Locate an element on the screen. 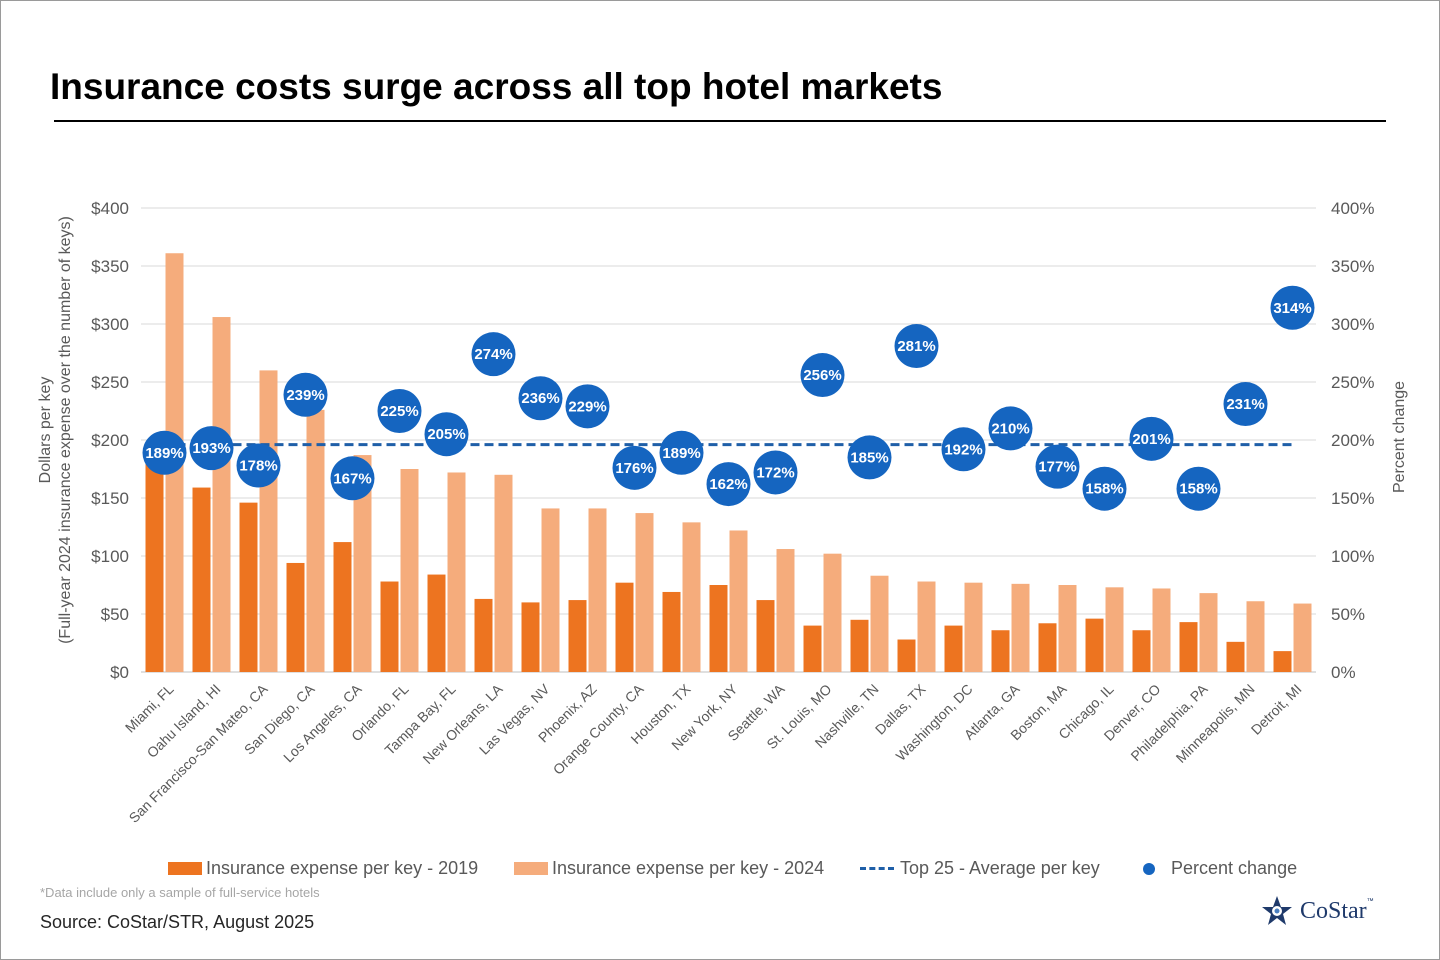  percent-label: 274% is located at coordinates (493, 354).